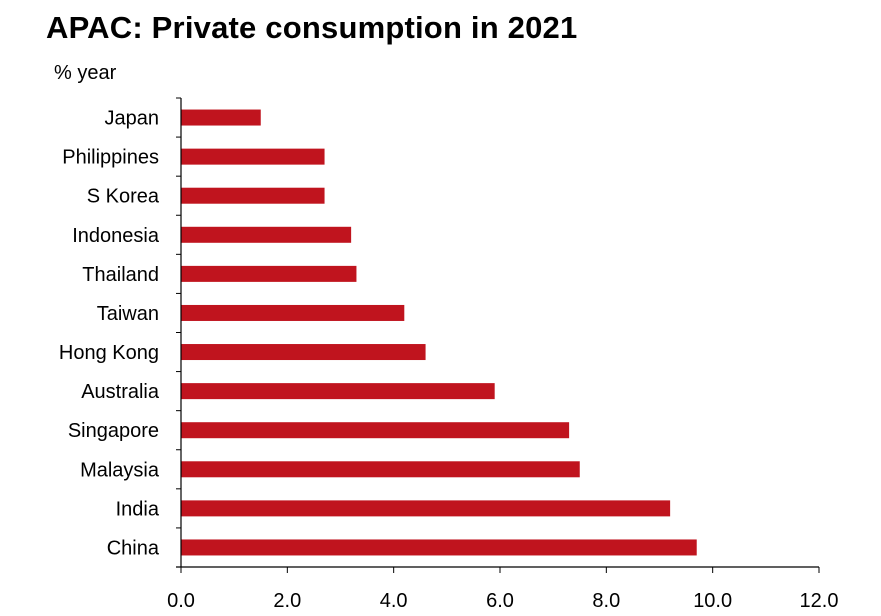  What do you see at coordinates (128, 314) in the screenshot?
I see `category-label-taiwan: Taiwan` at bounding box center [128, 314].